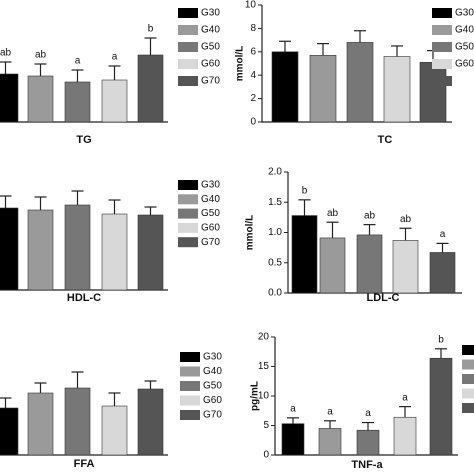  I want to click on y-tick-label: 2, so click(253, 98).